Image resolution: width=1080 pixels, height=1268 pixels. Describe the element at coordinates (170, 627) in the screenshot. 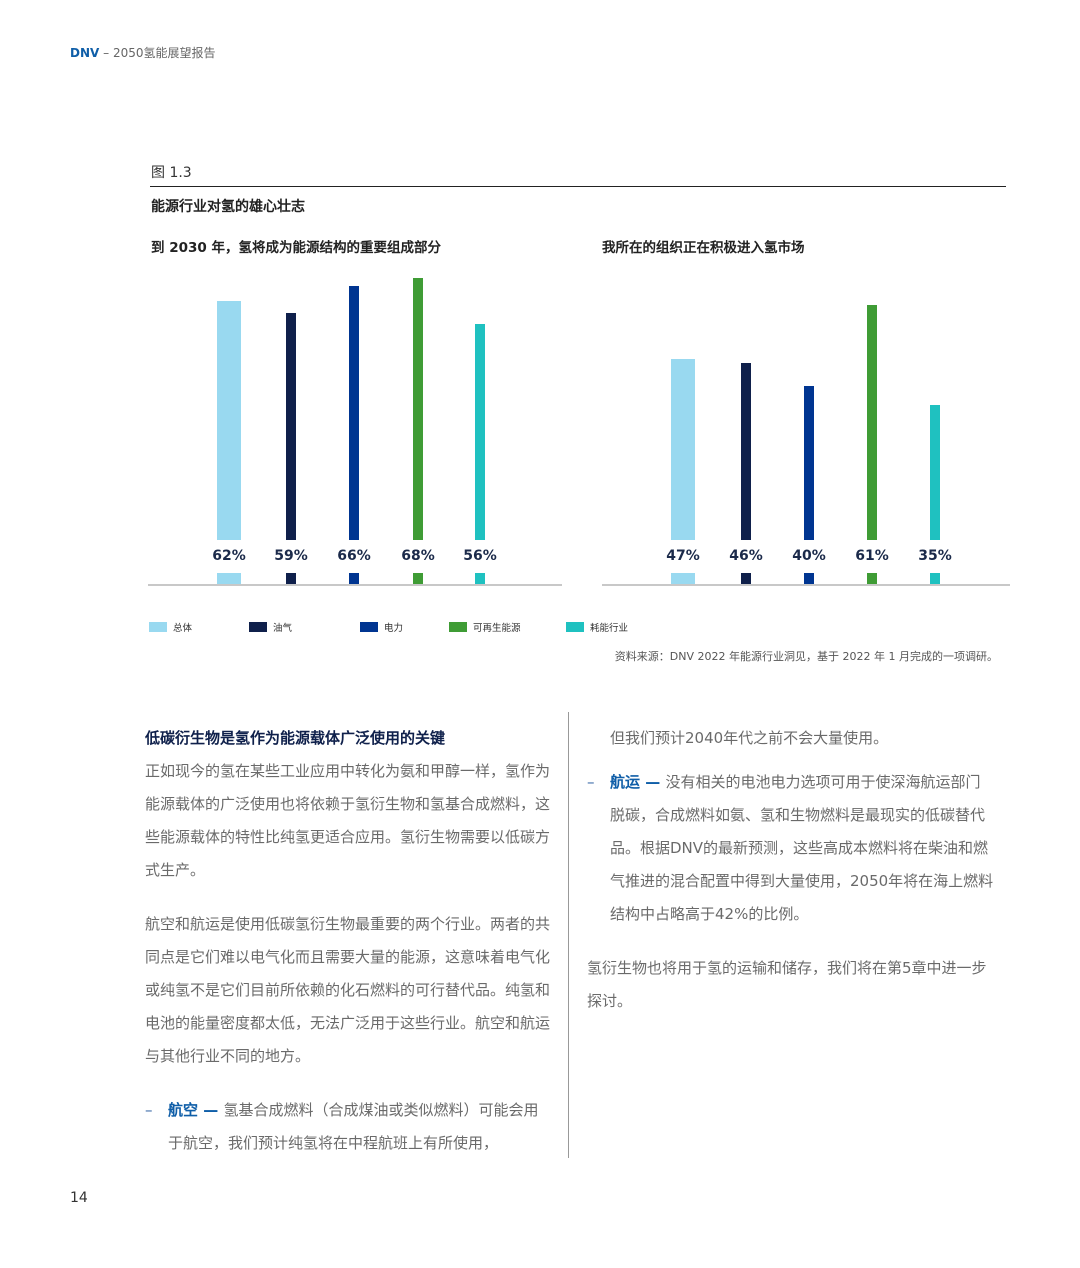

I see `legend-item: 总体` at that location.